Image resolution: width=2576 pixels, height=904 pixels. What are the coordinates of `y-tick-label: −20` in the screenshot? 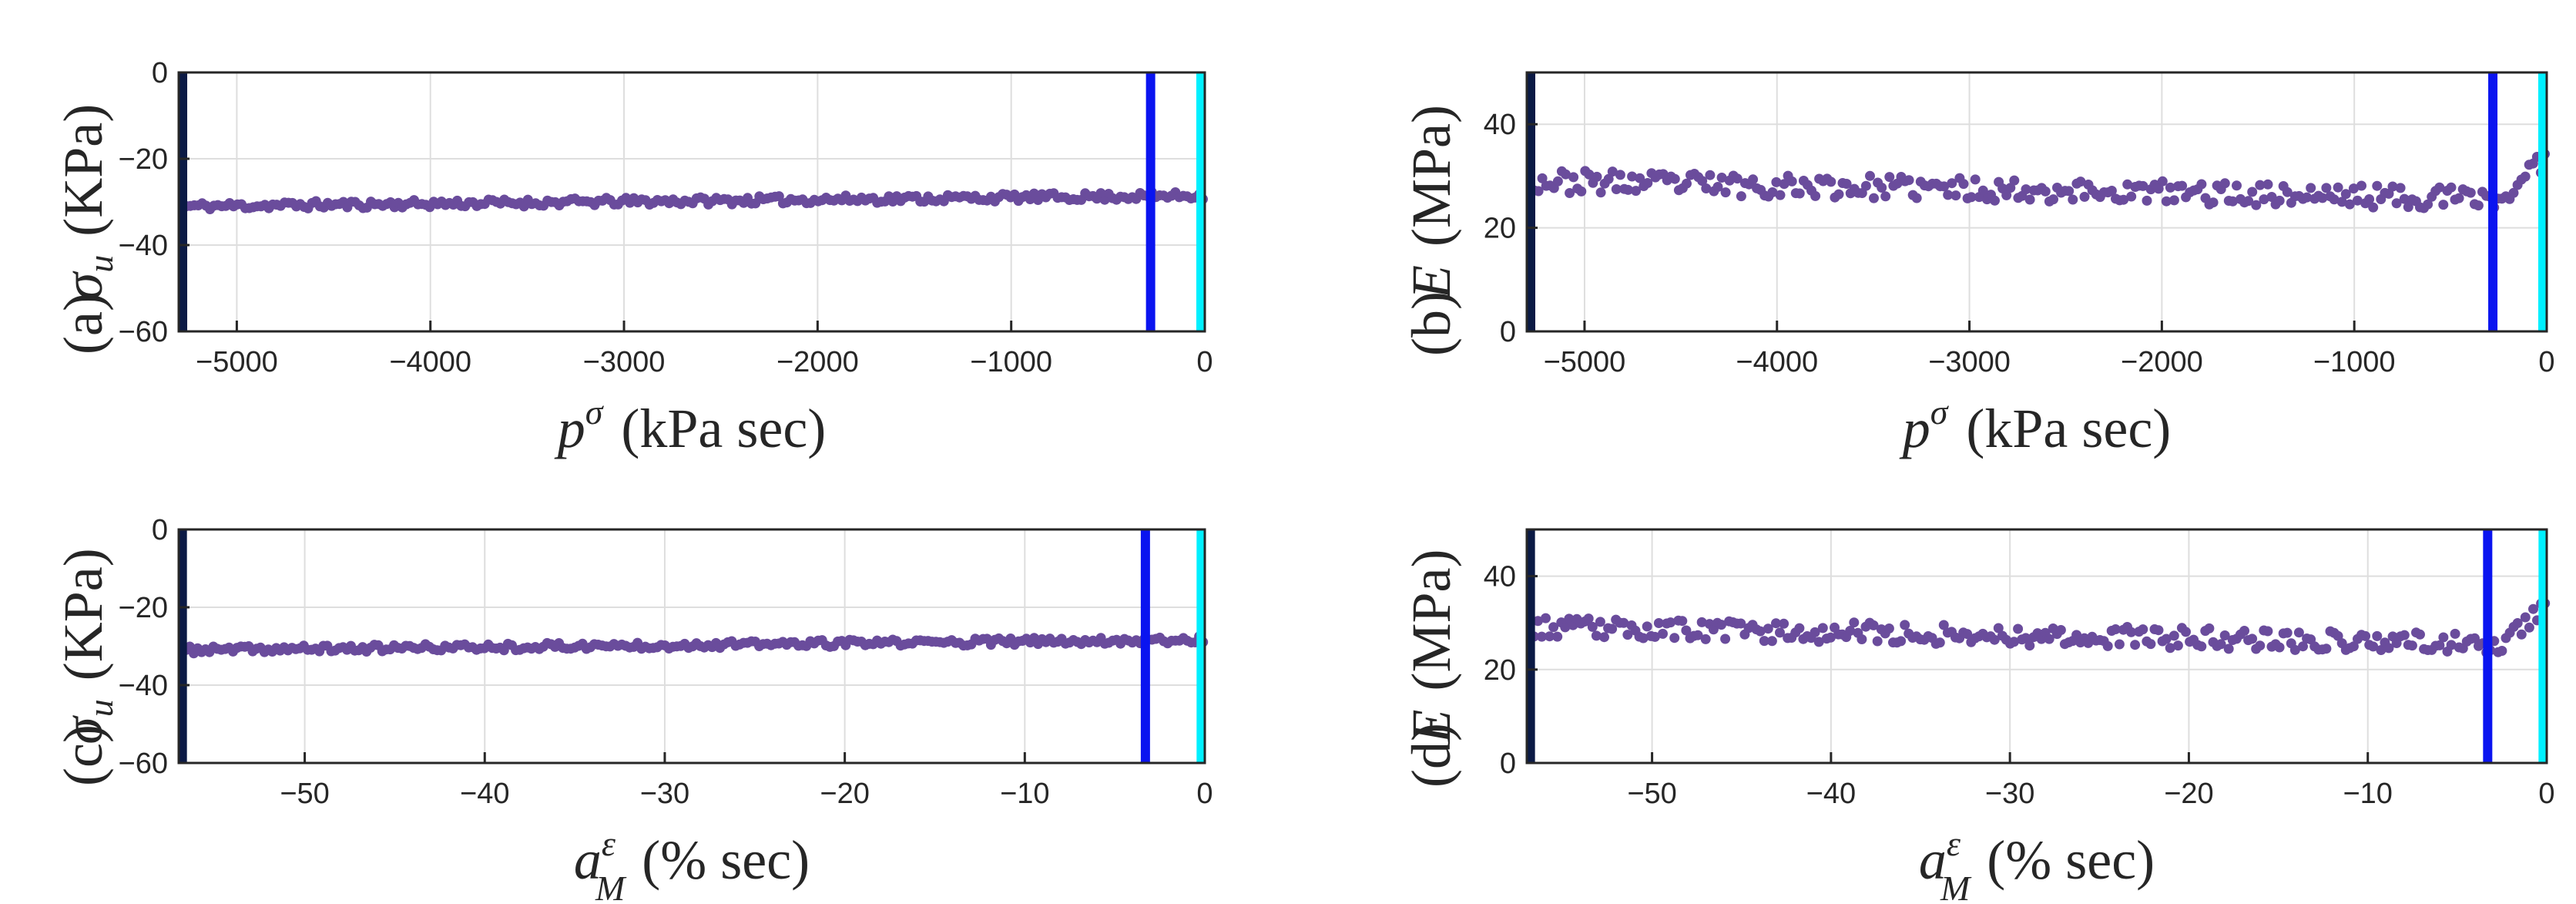 It's located at (143, 608).